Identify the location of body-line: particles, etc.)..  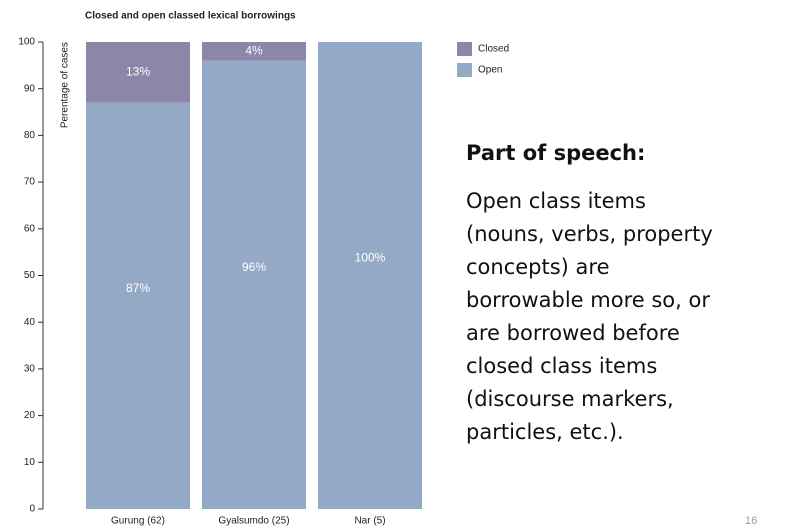
(545, 432).